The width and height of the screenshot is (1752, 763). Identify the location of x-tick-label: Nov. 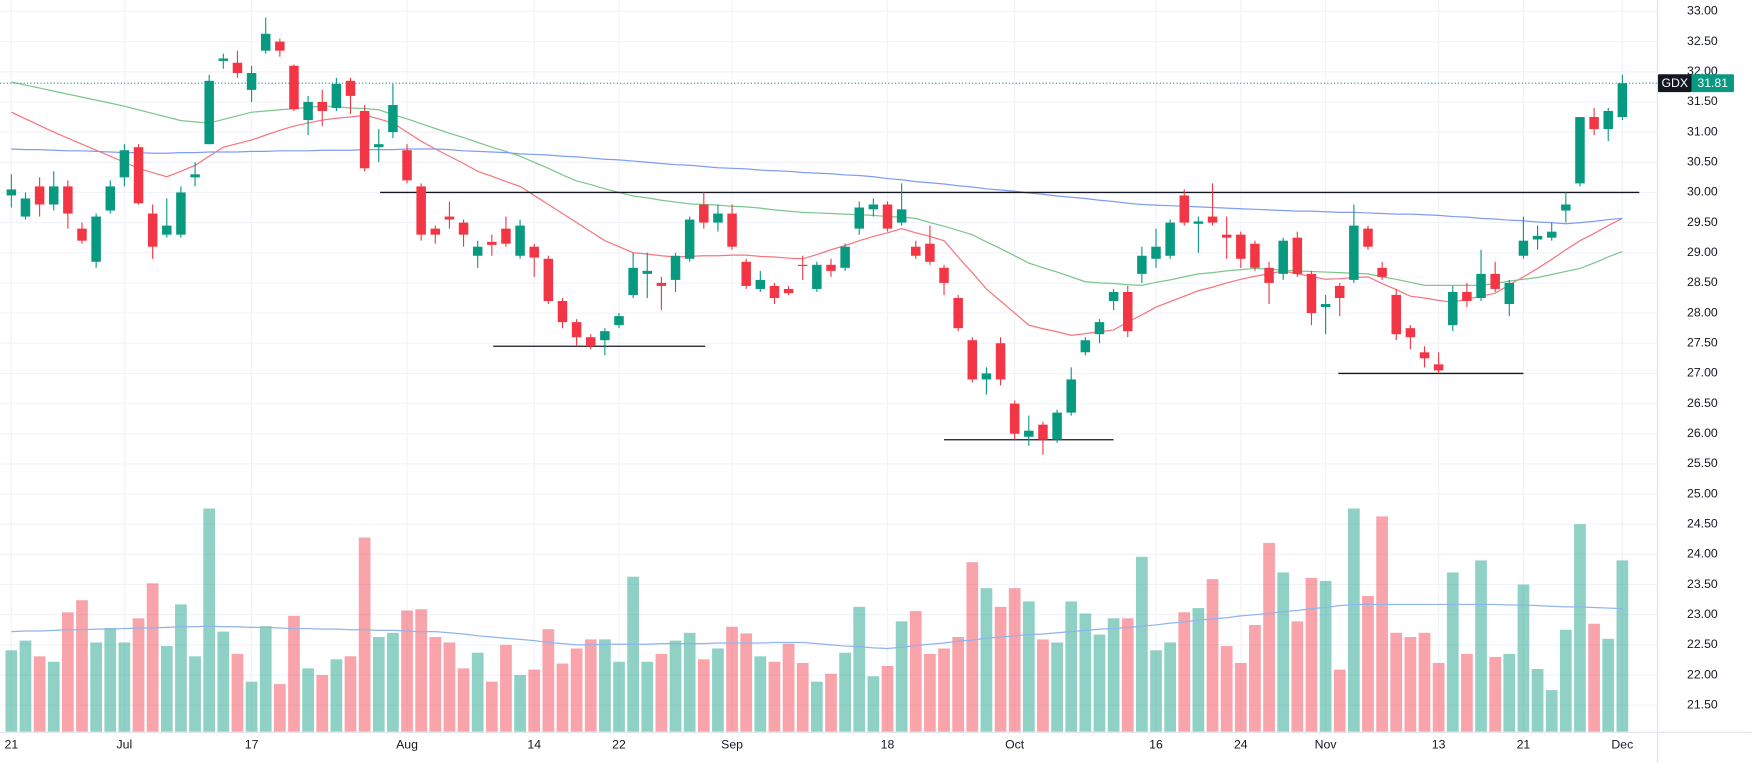
(1326, 744).